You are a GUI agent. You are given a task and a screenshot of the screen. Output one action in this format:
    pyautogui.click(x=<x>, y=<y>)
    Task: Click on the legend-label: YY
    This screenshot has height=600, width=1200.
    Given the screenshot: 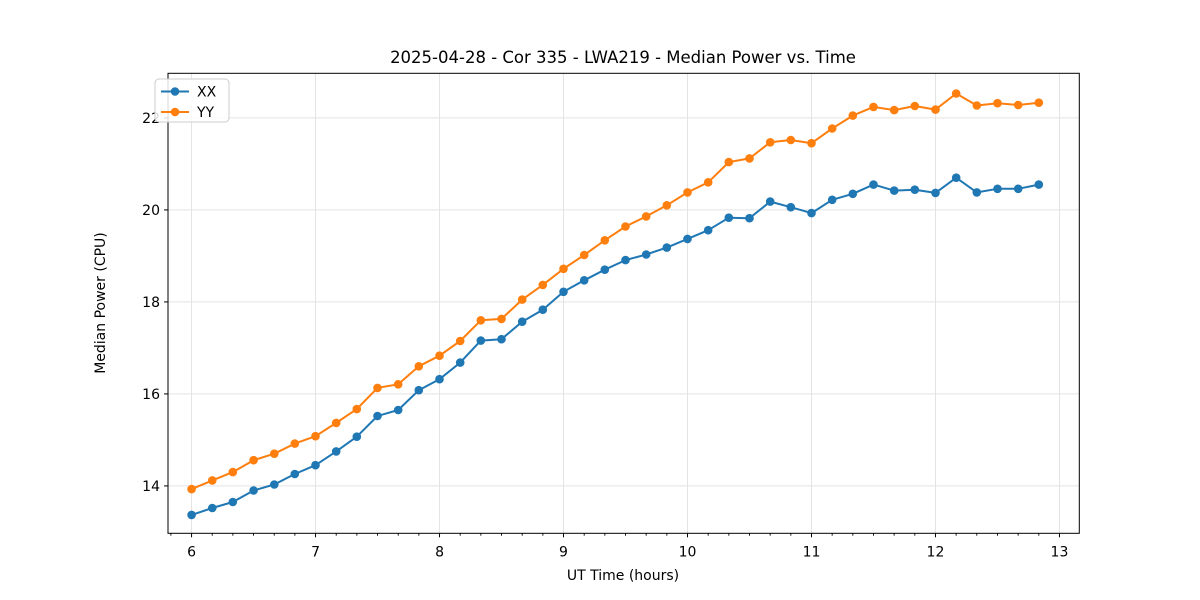 What is the action you would take?
    pyautogui.click(x=205, y=113)
    